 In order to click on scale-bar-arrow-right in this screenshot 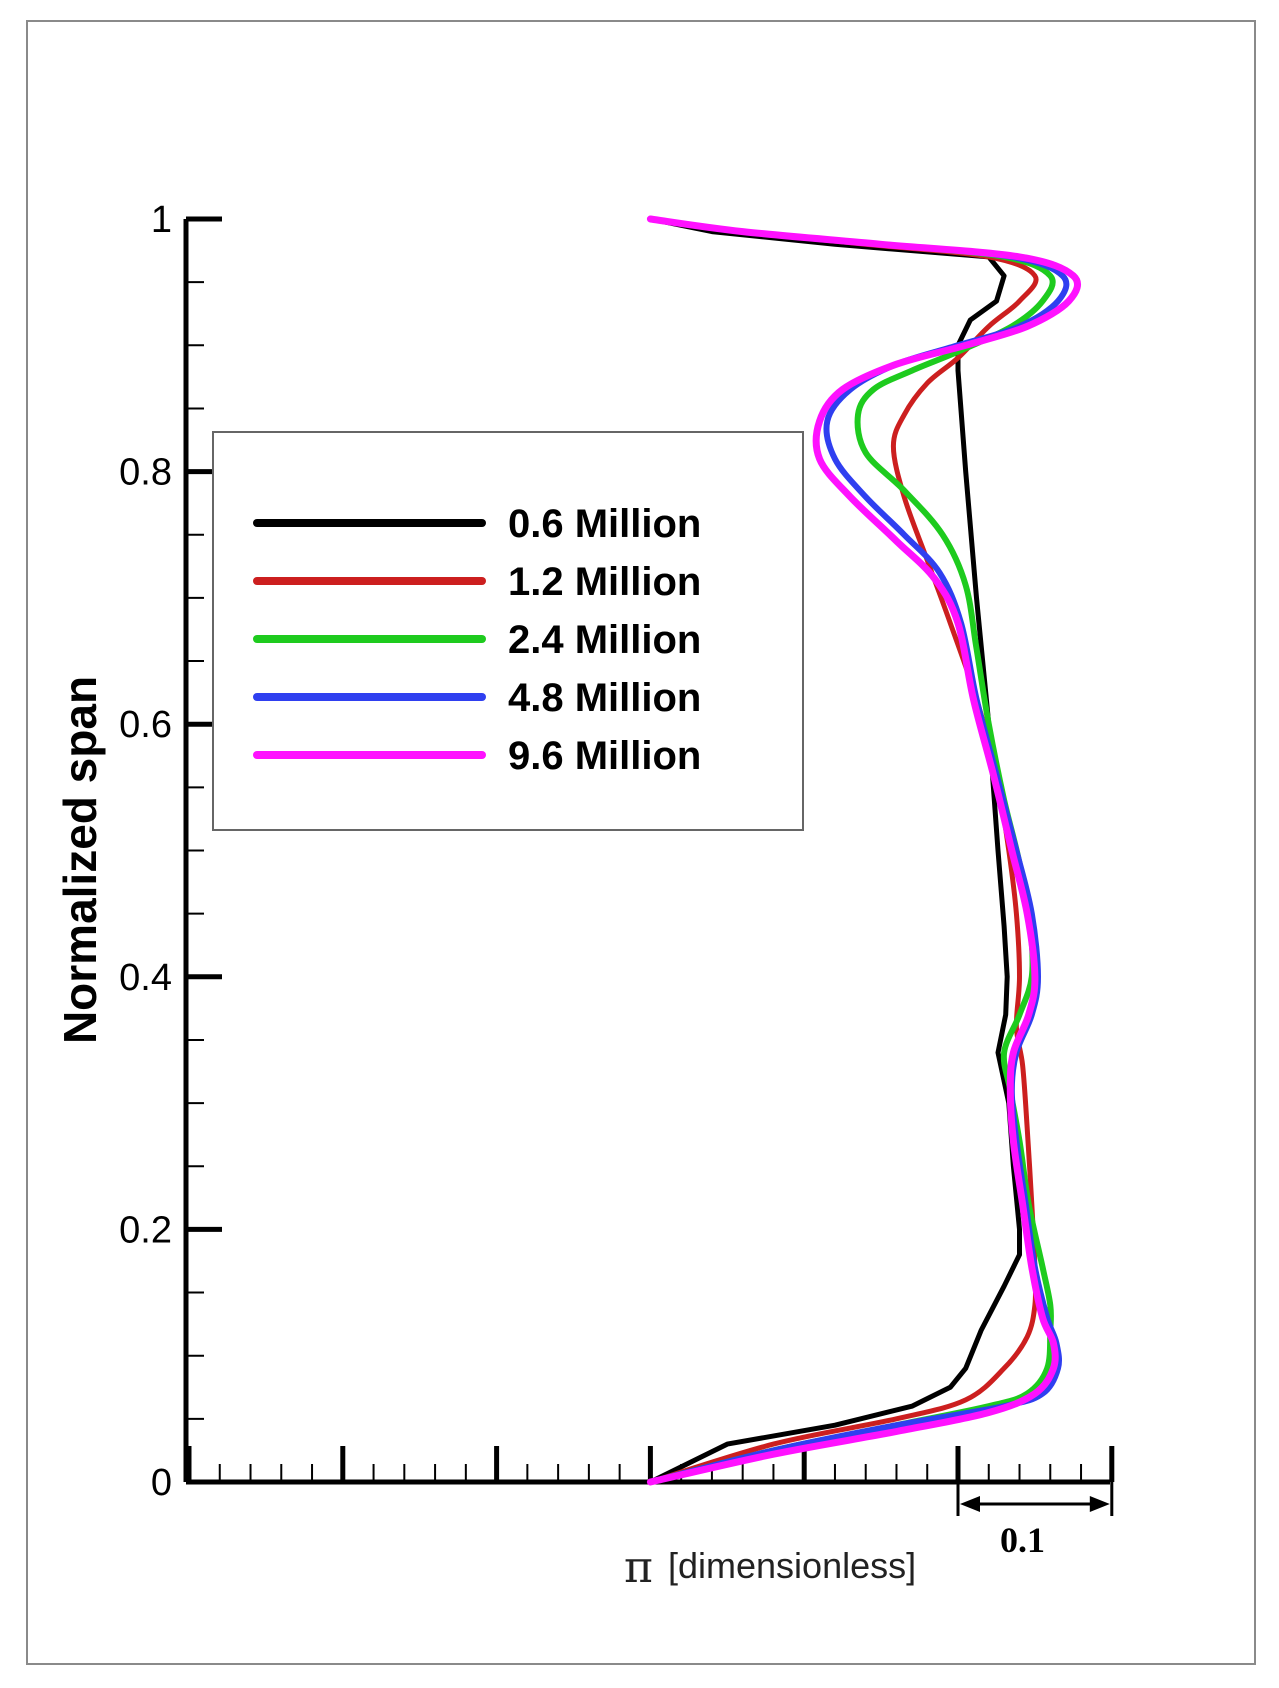, I will do `click(1099, 1504)`.